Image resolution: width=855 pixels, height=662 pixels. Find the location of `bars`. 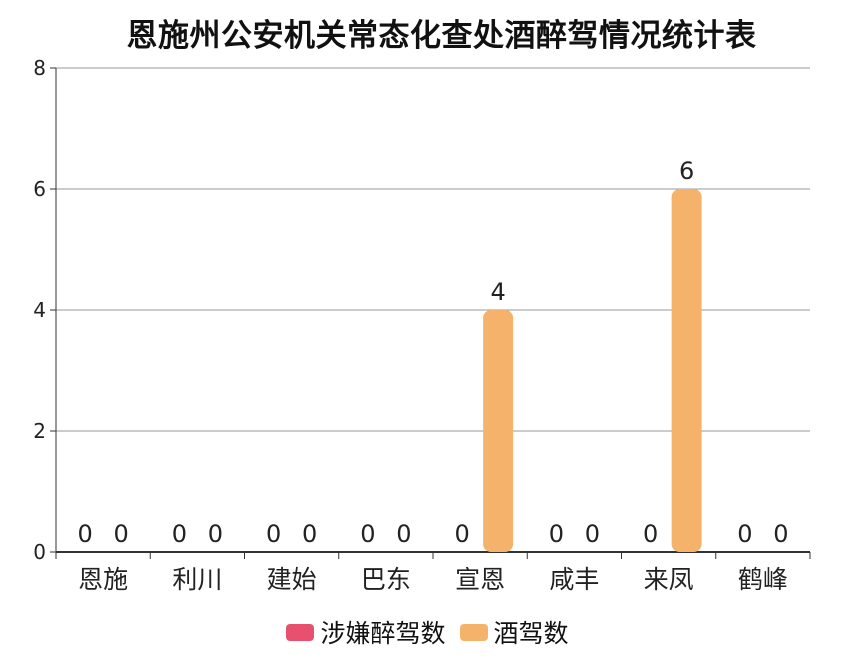

bars is located at coordinates (592, 370).